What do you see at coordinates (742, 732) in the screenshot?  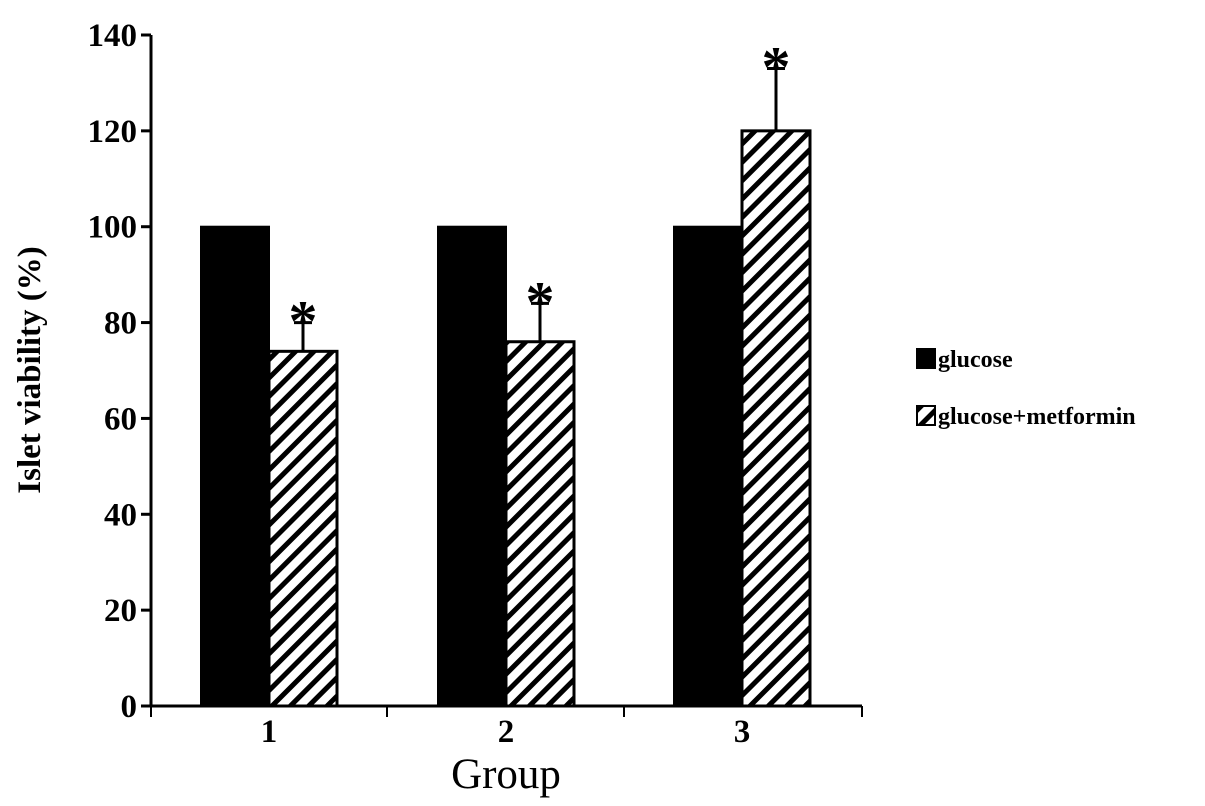 I see `x-tick-label: 3` at bounding box center [742, 732].